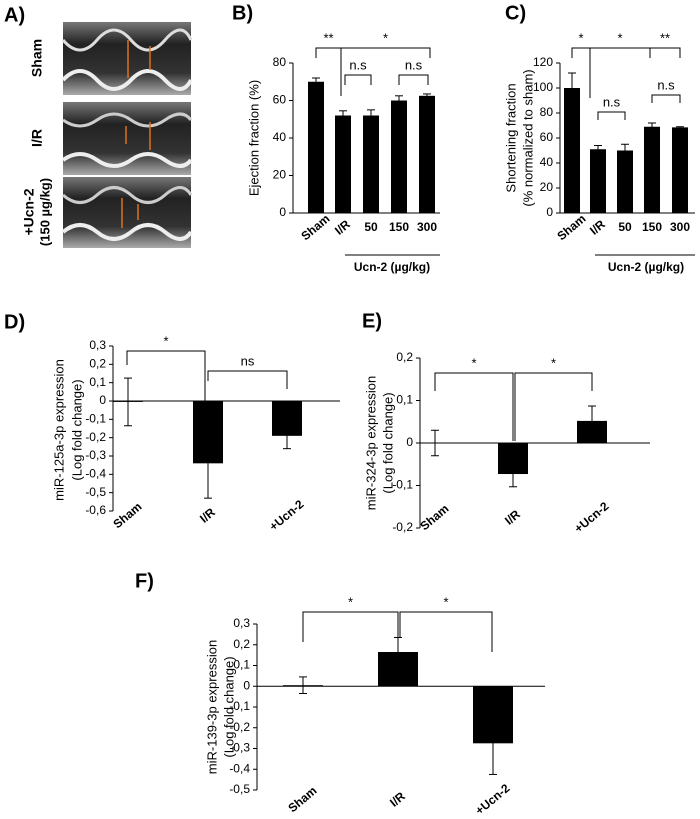  I want to click on y-tick-label: 0,3, so click(241, 623).